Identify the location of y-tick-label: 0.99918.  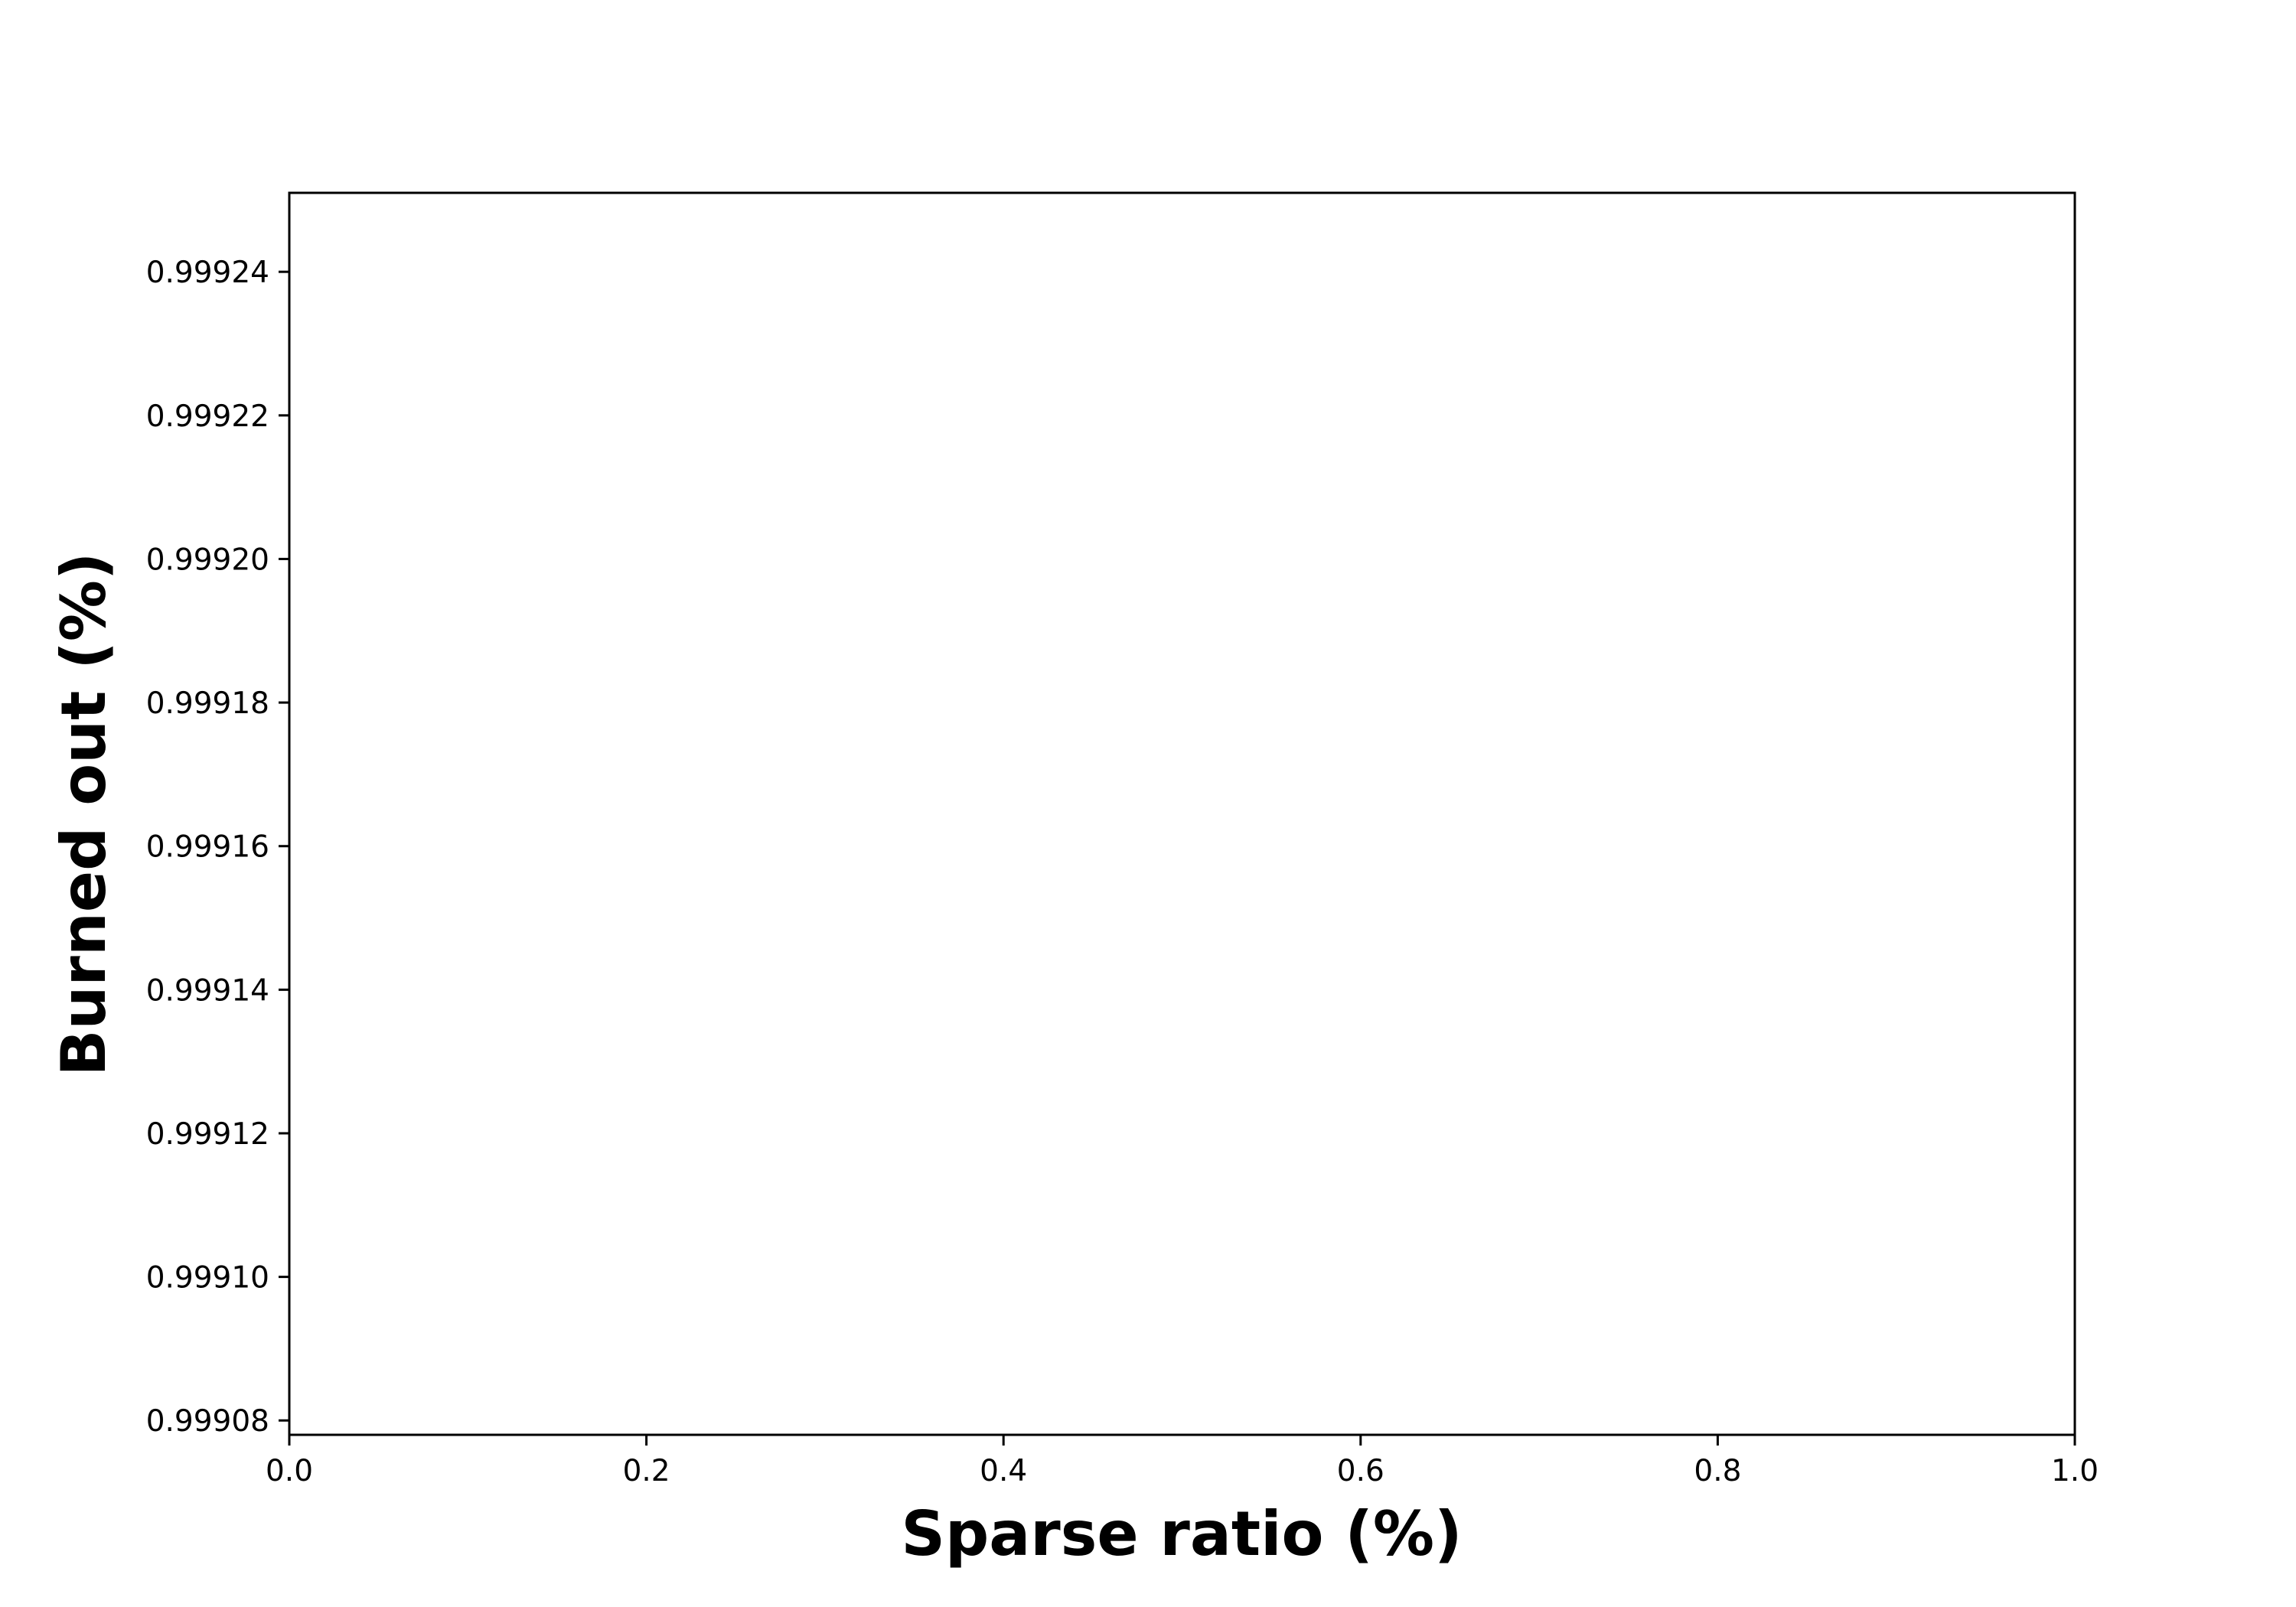
(207, 703).